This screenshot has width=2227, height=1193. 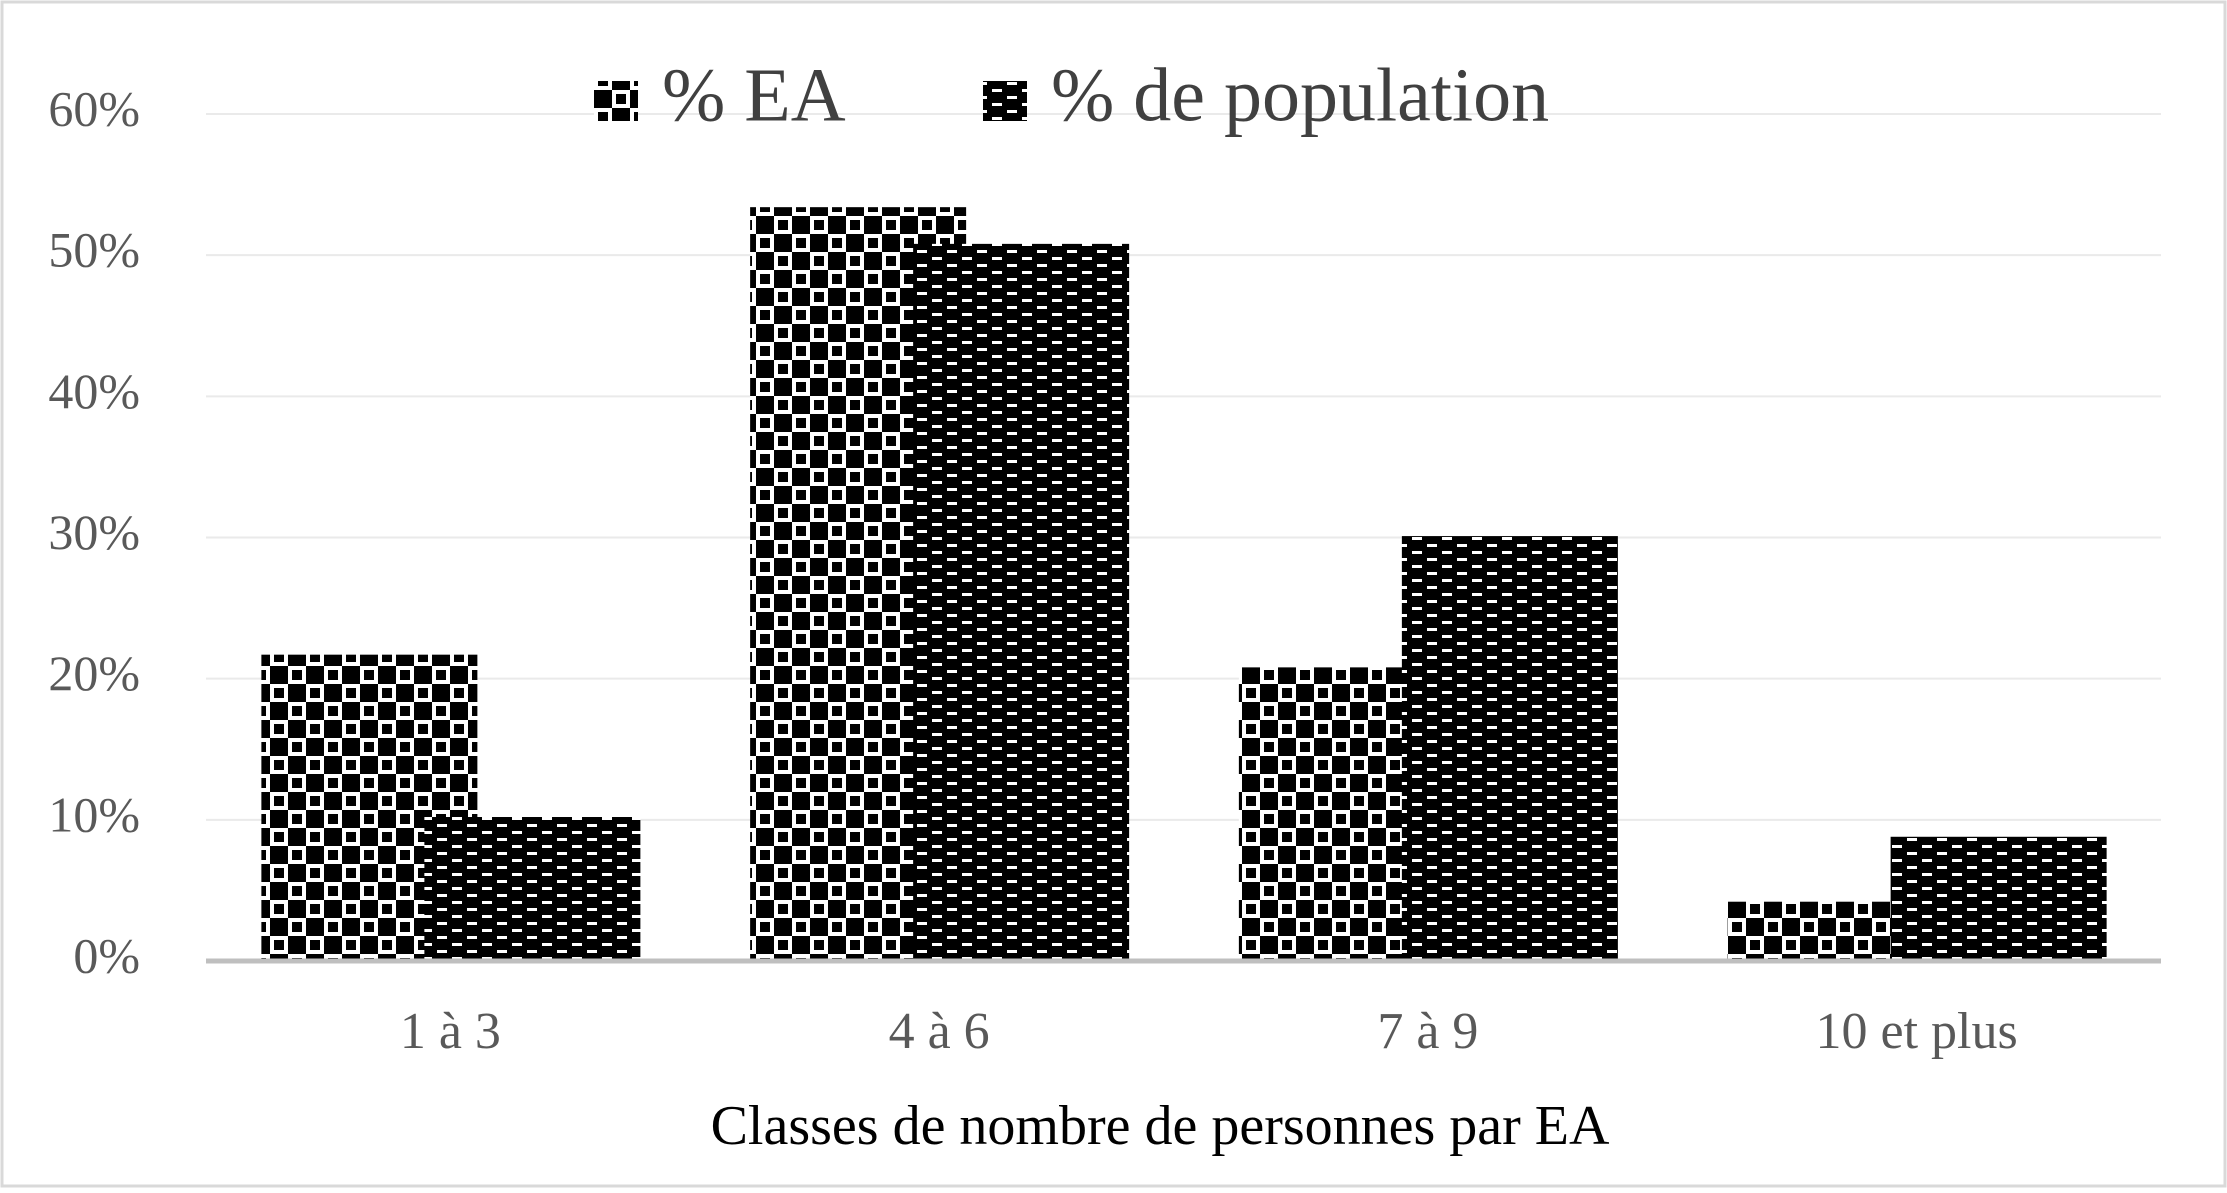 I want to click on x-tick-label: 1 à 3, so click(x=450, y=1031).